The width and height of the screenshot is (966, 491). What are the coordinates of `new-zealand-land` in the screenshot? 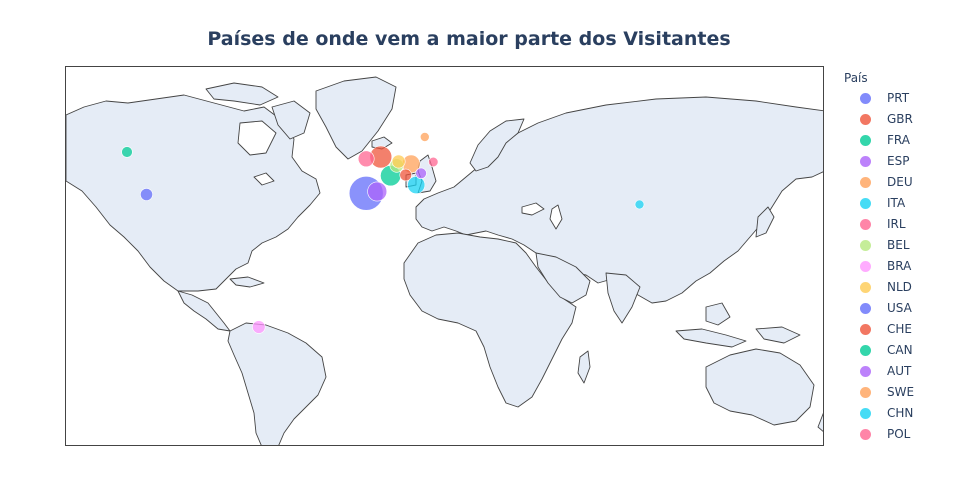 It's located at (820, 422).